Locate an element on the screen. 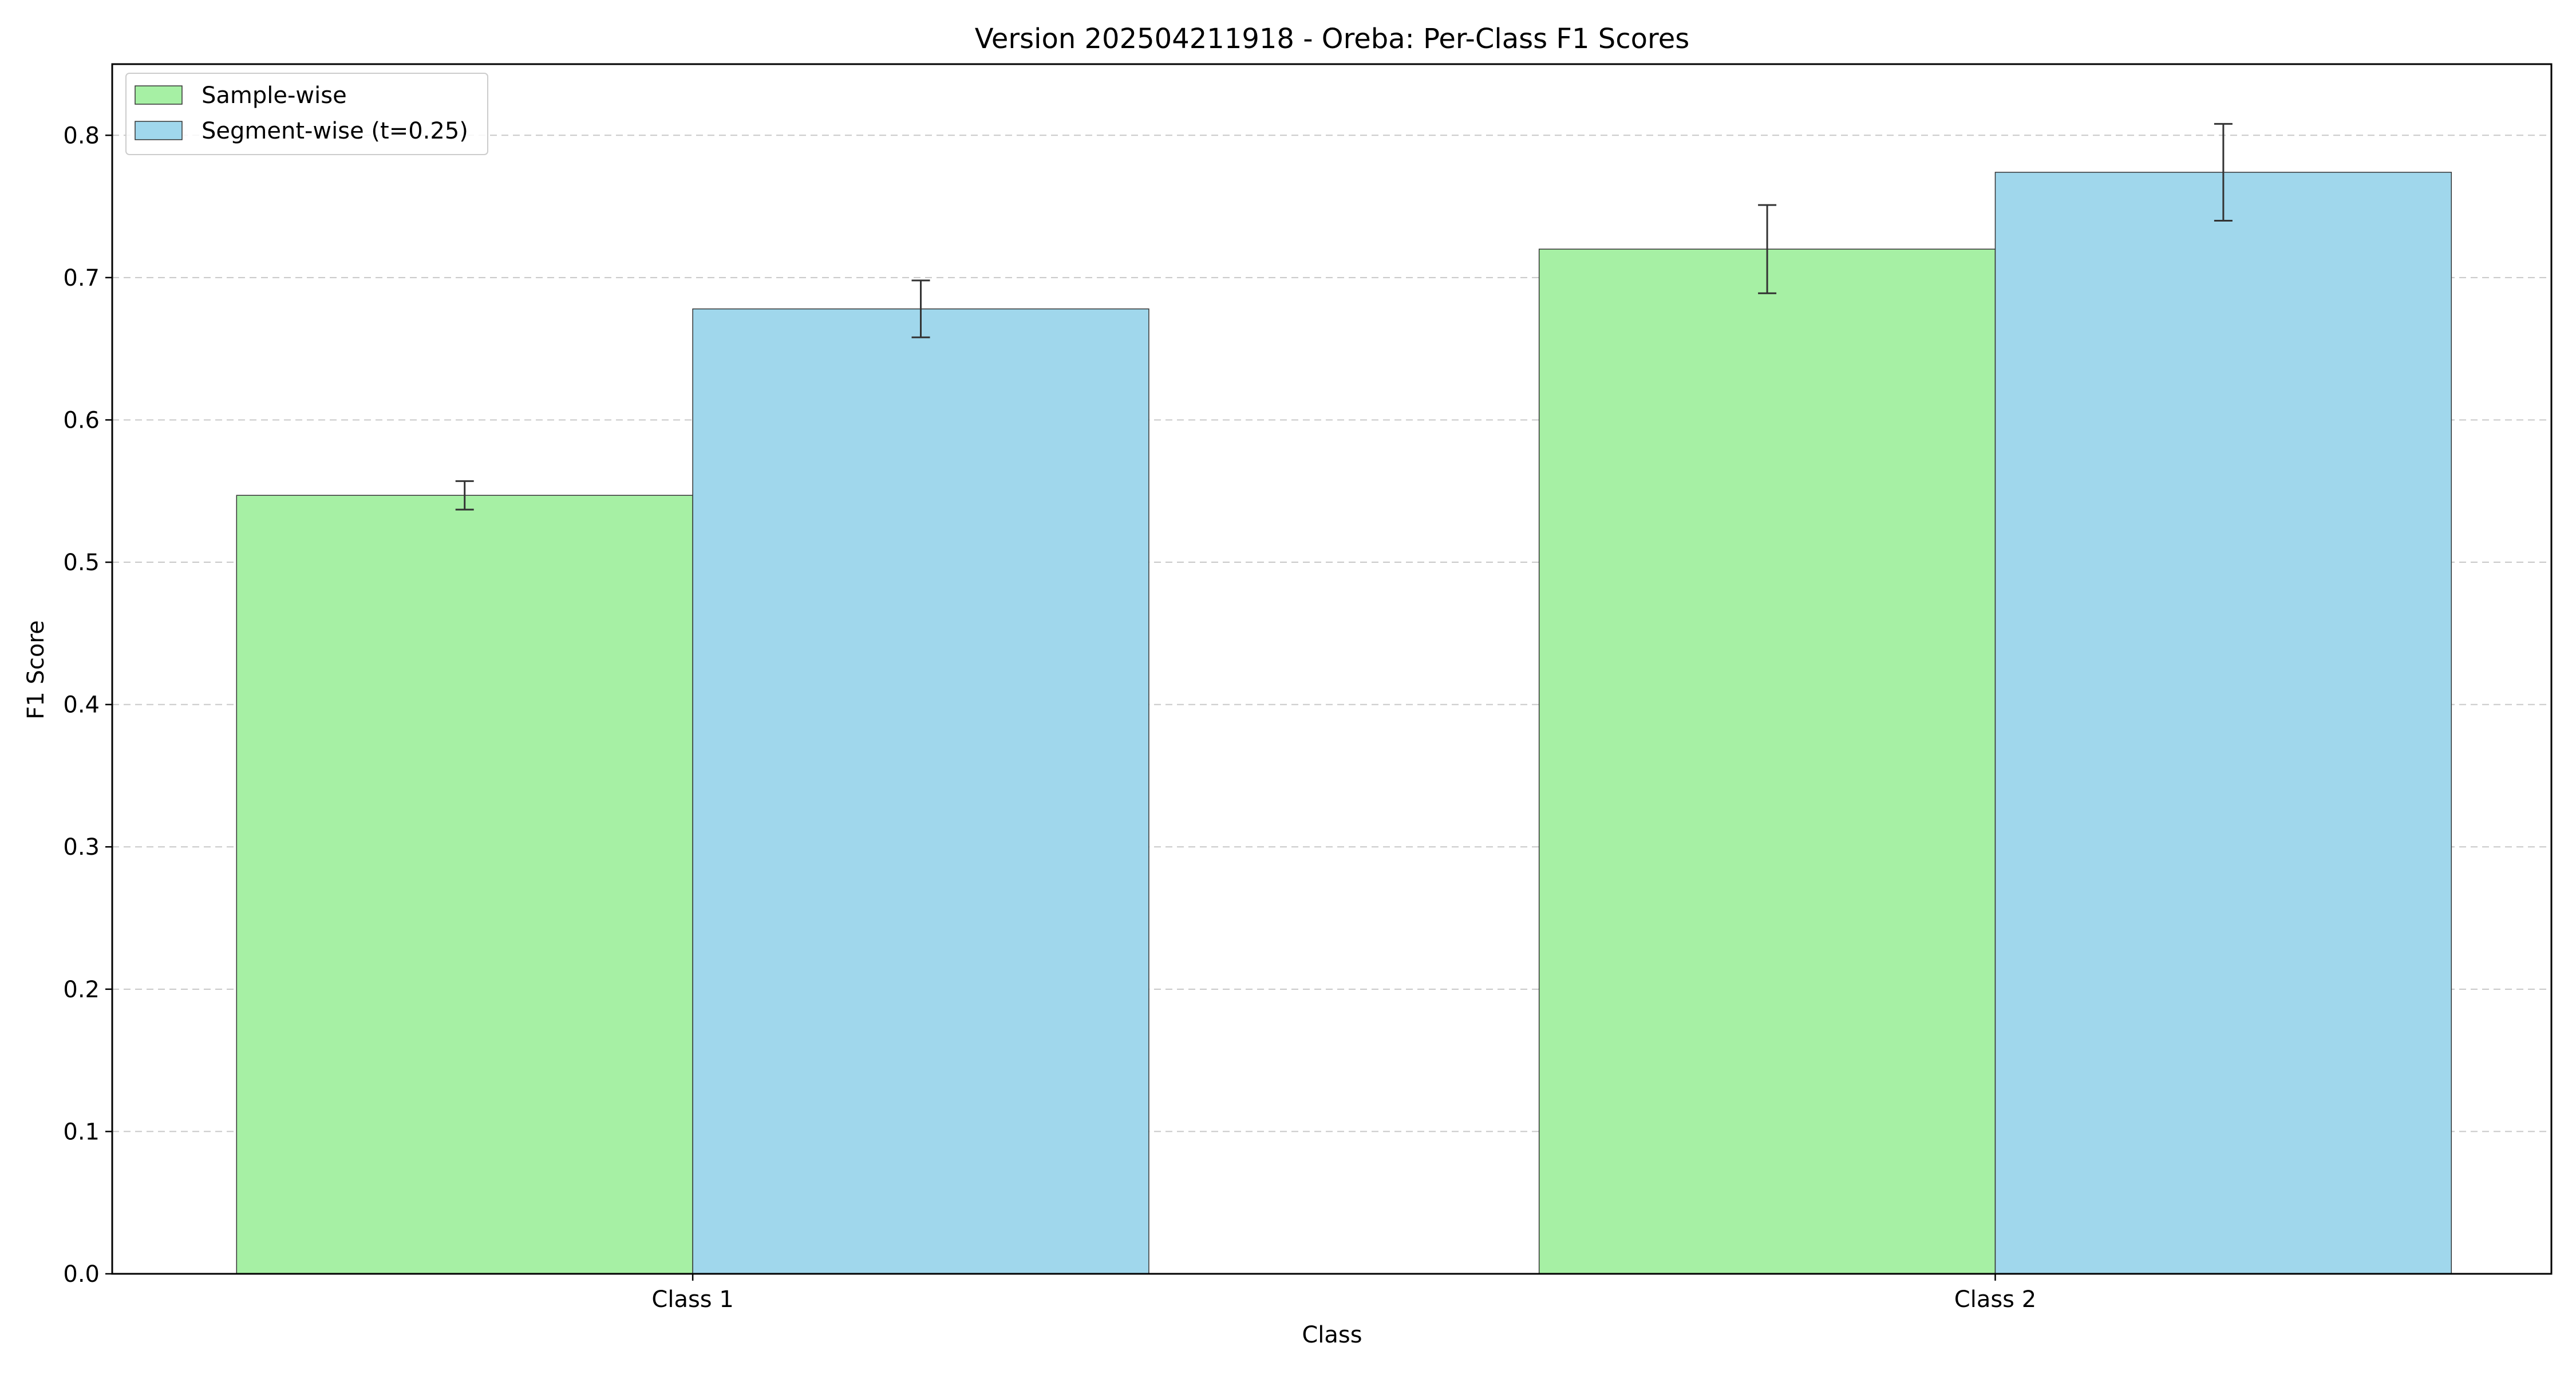 This screenshot has width=2576, height=1374. x-tick-label: Class 2 is located at coordinates (1995, 1299).